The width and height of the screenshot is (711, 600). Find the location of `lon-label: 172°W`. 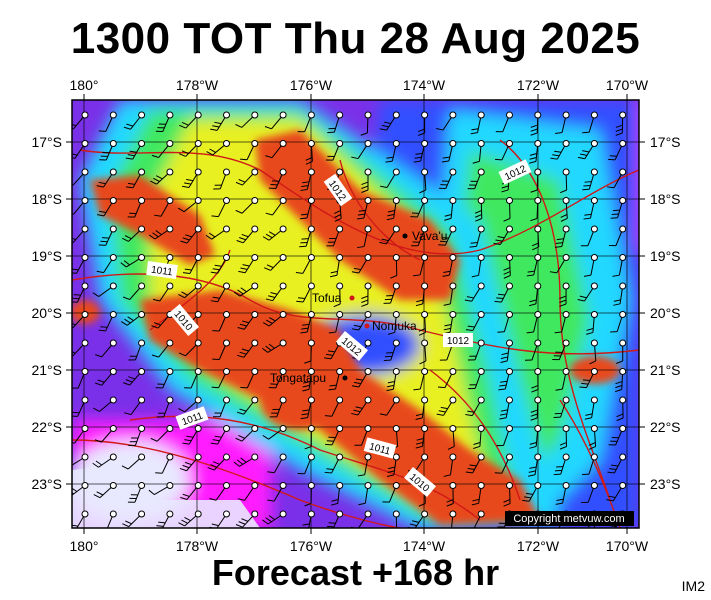

lon-label: 172°W is located at coordinates (538, 546).